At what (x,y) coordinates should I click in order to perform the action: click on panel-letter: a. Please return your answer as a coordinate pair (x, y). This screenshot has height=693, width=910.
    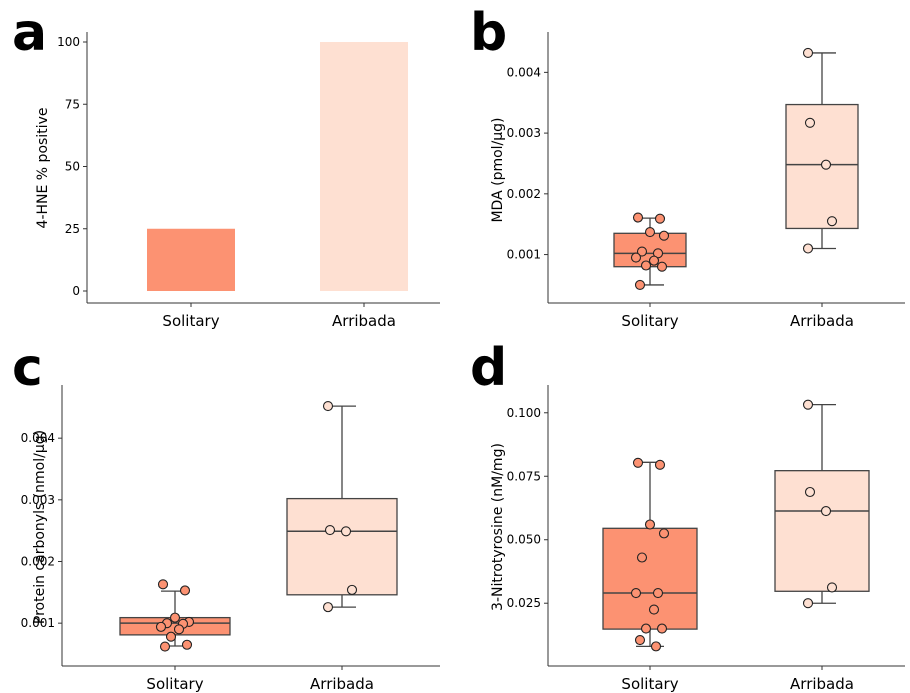
    Looking at the image, I should click on (29, 33).